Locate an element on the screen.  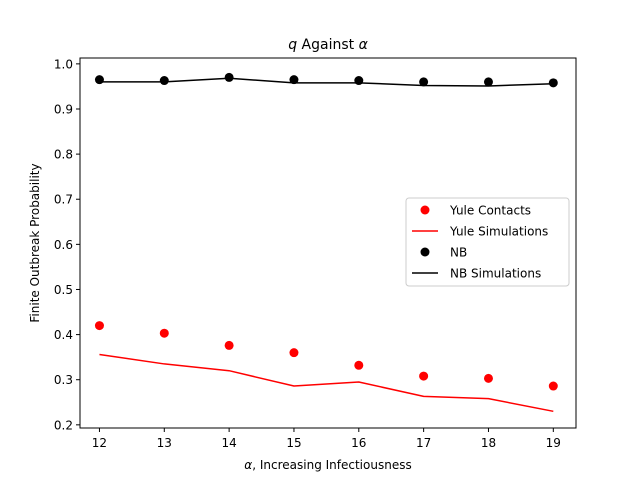
x-tick-label: 16 is located at coordinates (358, 443).